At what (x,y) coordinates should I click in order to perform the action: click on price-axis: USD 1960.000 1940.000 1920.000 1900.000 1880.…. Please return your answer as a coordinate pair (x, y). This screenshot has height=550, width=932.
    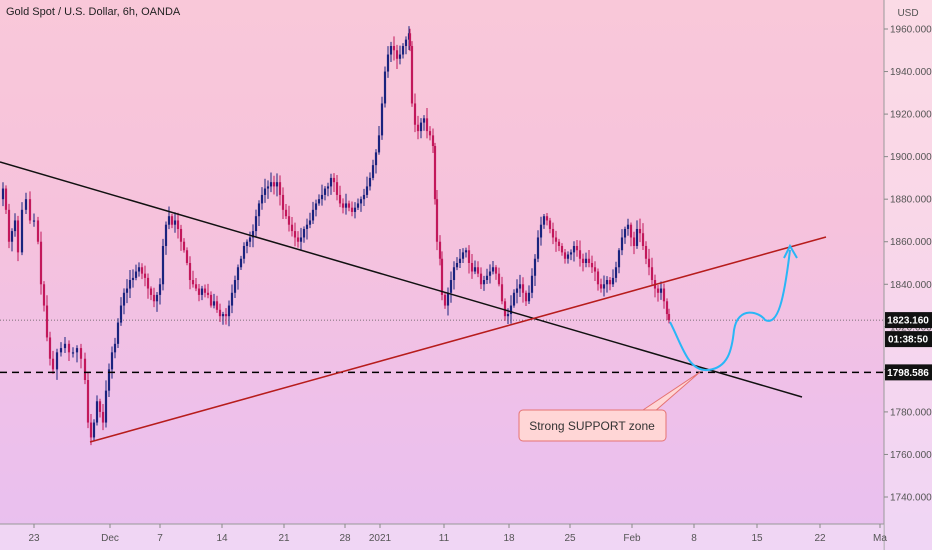
    Looking at the image, I should click on (907, 275).